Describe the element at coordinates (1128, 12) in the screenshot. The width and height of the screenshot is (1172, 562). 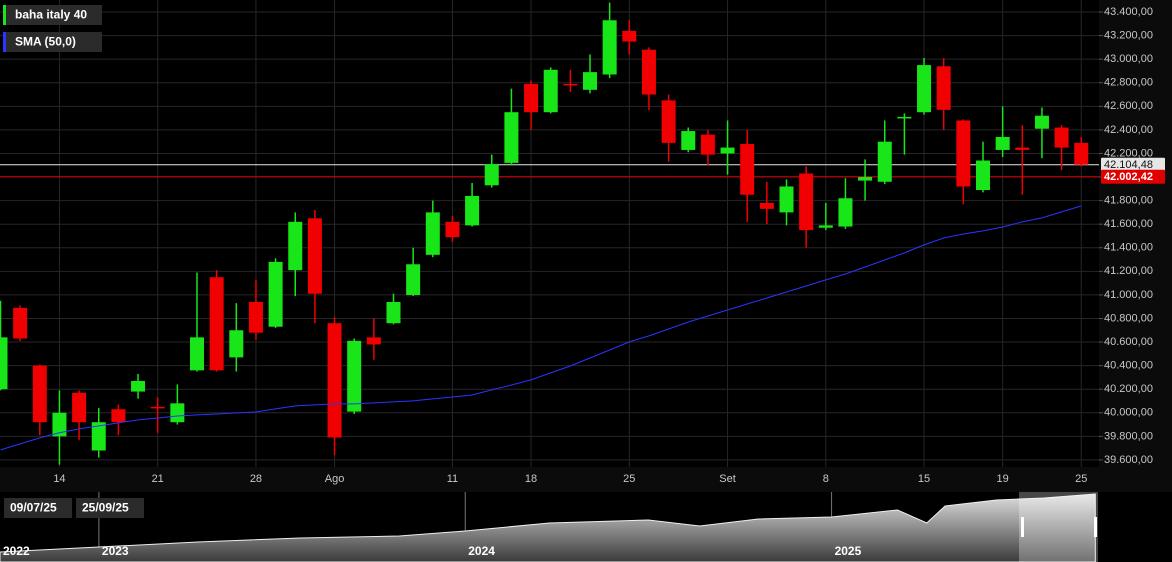
I see `y-tick-label: 43.400,00` at that location.